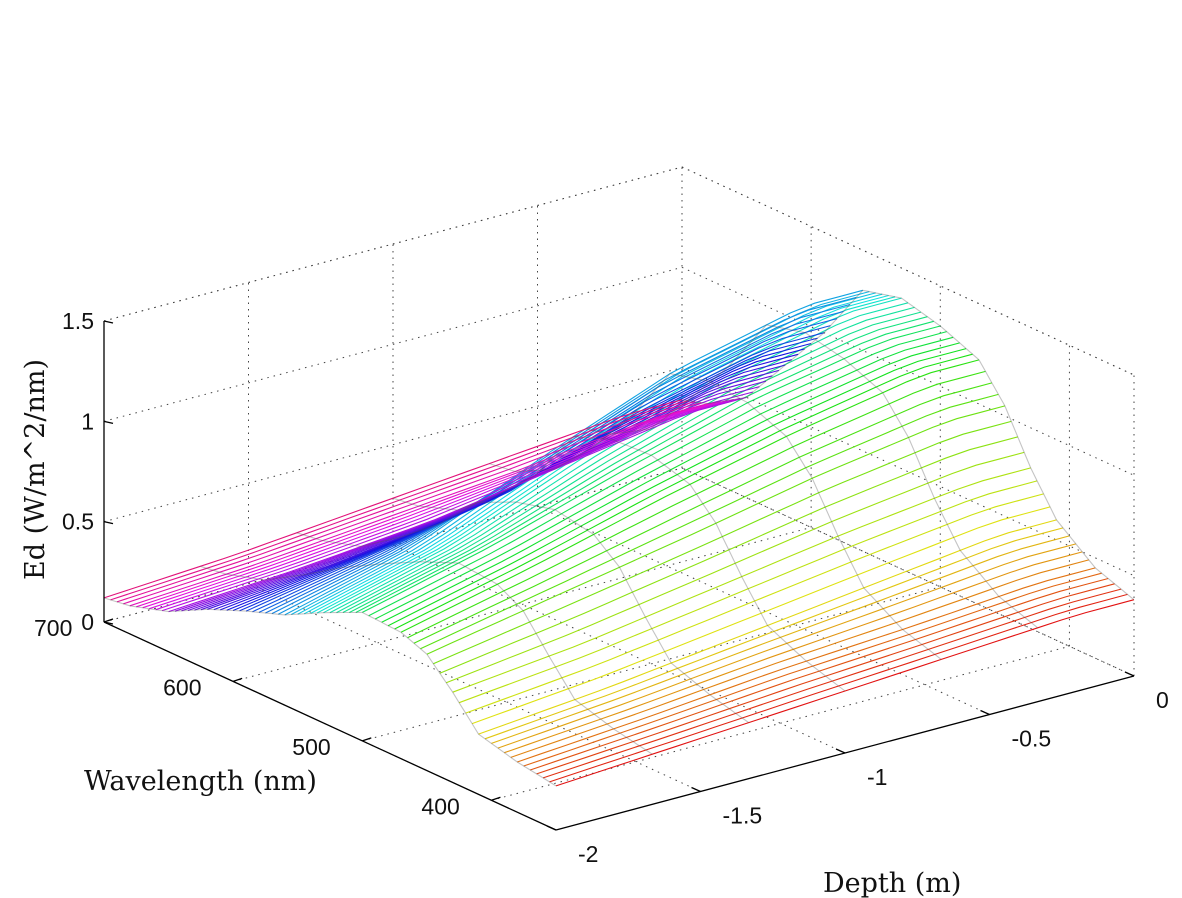 This screenshot has height=898, width=1182. Describe the element at coordinates (311, 747) in the screenshot. I see `wavelength-tick-label: 500` at that location.